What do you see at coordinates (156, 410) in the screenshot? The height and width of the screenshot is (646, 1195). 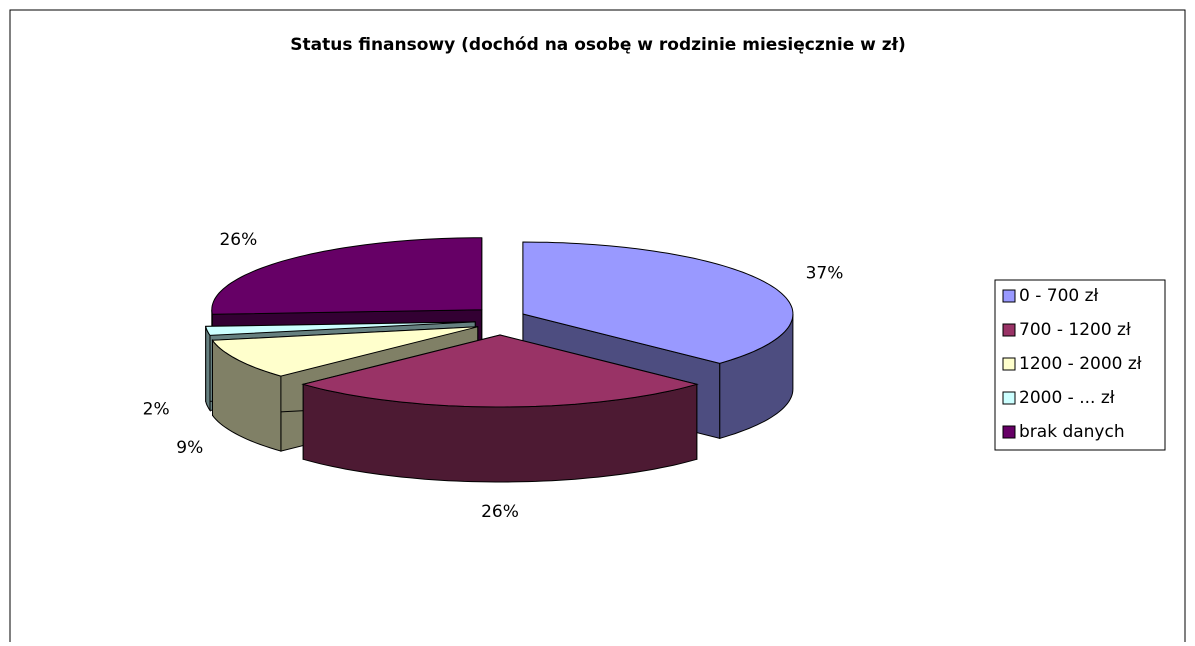 I see `data-label: 2%` at bounding box center [156, 410].